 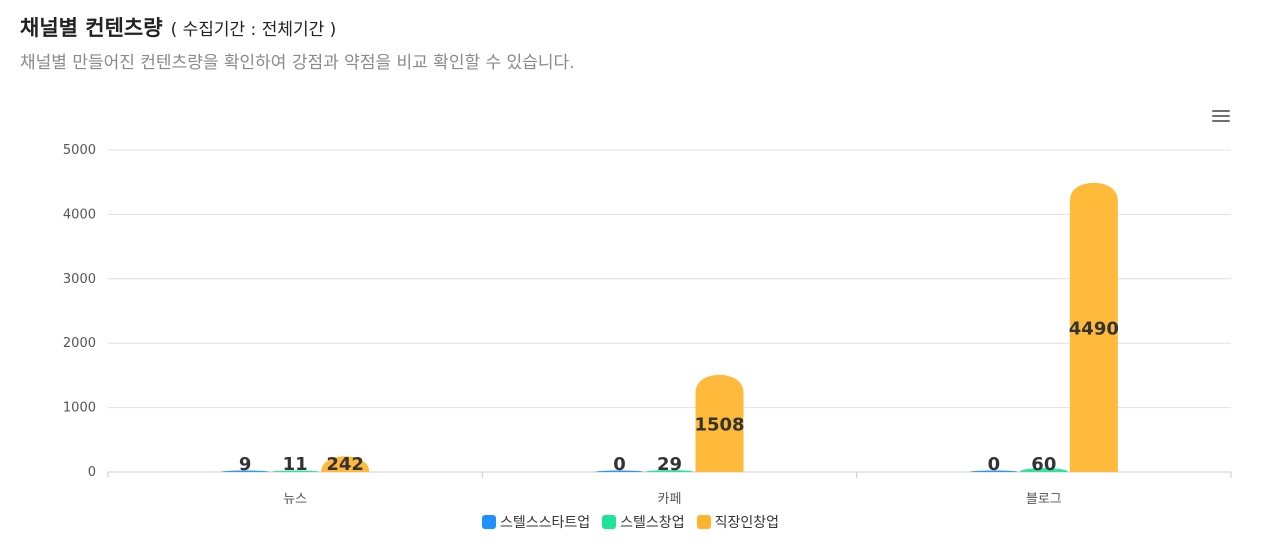 I want to click on data-label: 60, so click(x=1043, y=464).